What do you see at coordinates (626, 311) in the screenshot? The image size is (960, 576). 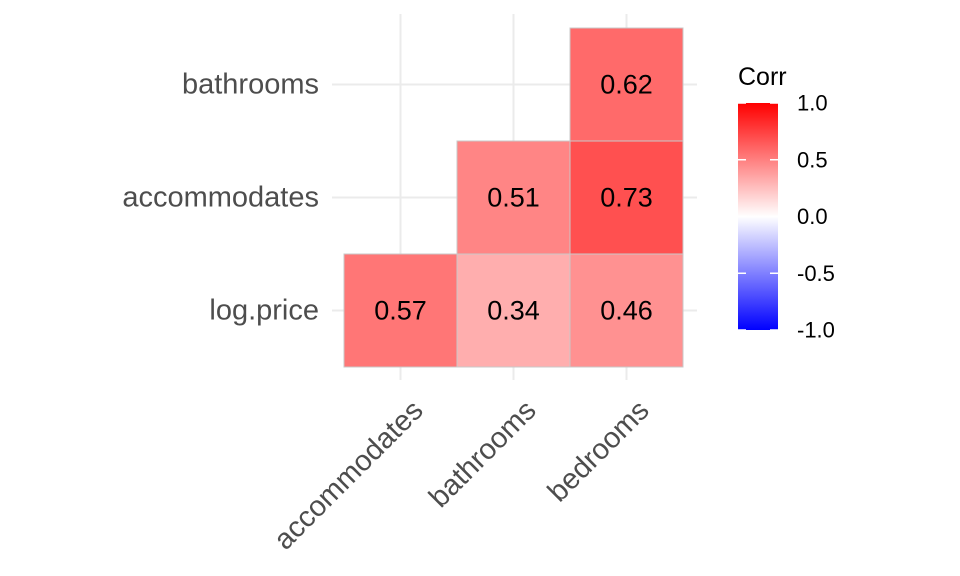 I see `cell-value-label: 0.46` at bounding box center [626, 311].